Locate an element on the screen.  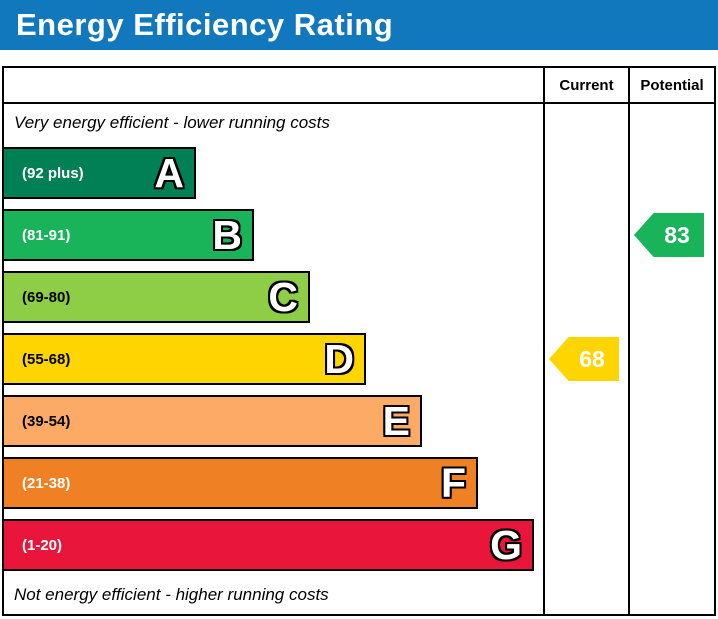
chart-title-bar: Energy Efficiency Rating is located at coordinates (359, 25).